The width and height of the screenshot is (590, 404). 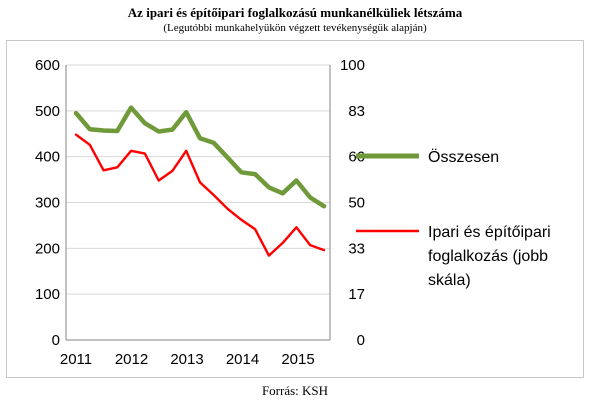 What do you see at coordinates (242, 359) in the screenshot?
I see `x-tick-label: 2014` at bounding box center [242, 359].